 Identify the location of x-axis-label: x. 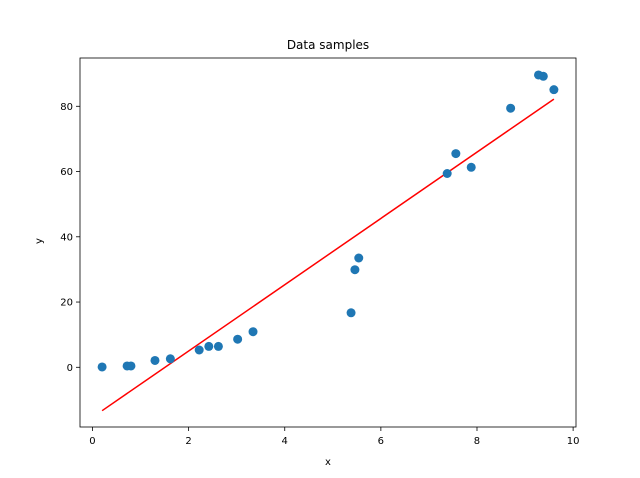
(328, 462).